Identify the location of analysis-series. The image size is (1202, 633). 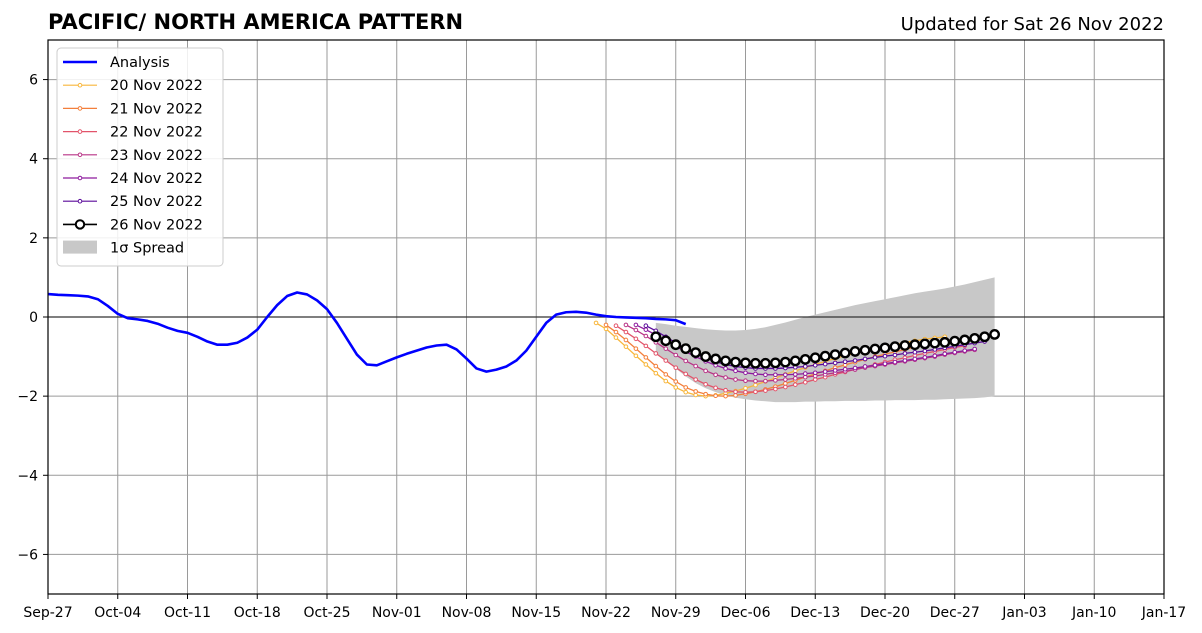
(367, 332).